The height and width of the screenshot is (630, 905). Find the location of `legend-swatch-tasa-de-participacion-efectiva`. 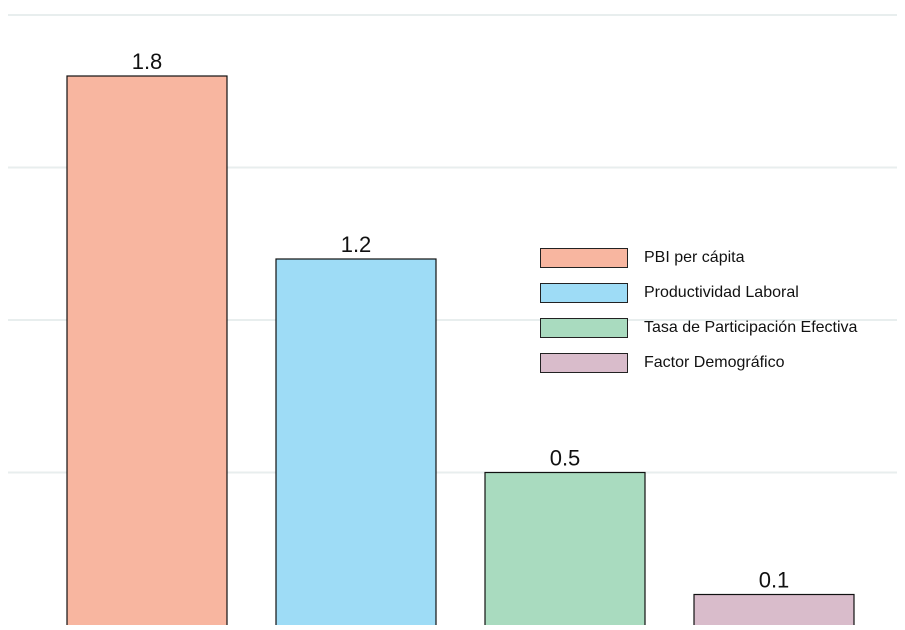

legend-swatch-tasa-de-participacion-efectiva is located at coordinates (584, 328).